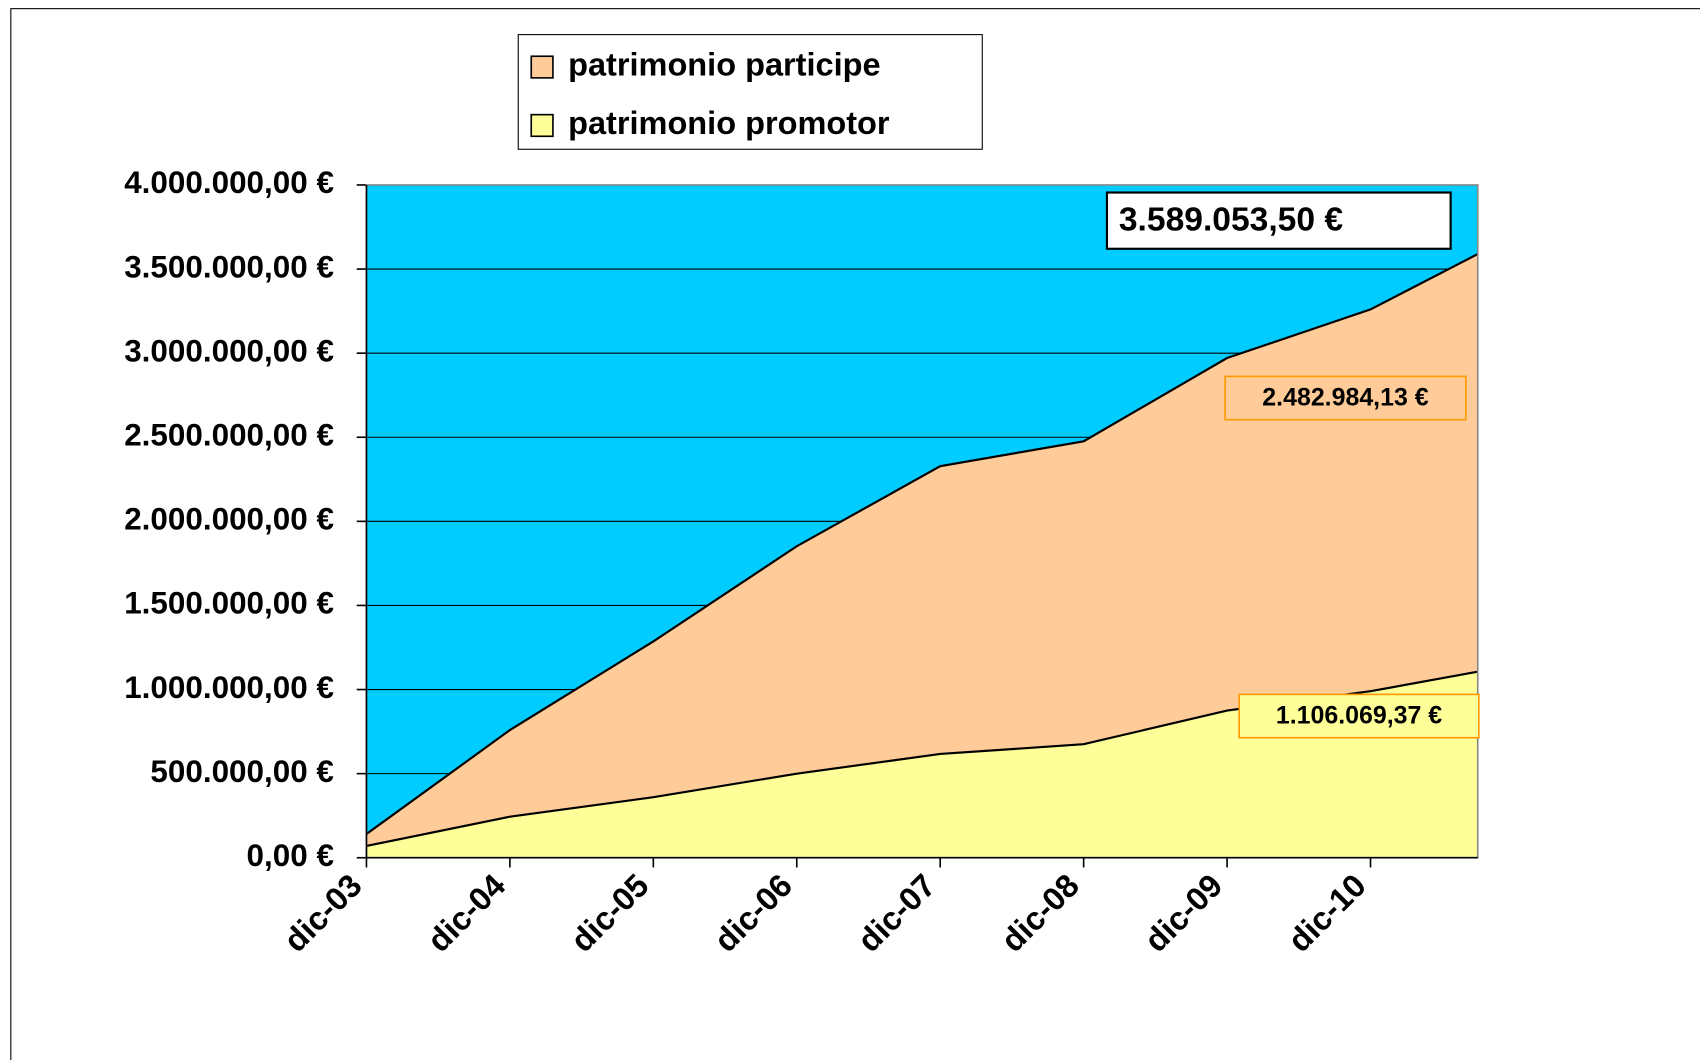  I want to click on y-tick-label: 2.500.000,00 €, so click(229, 435).